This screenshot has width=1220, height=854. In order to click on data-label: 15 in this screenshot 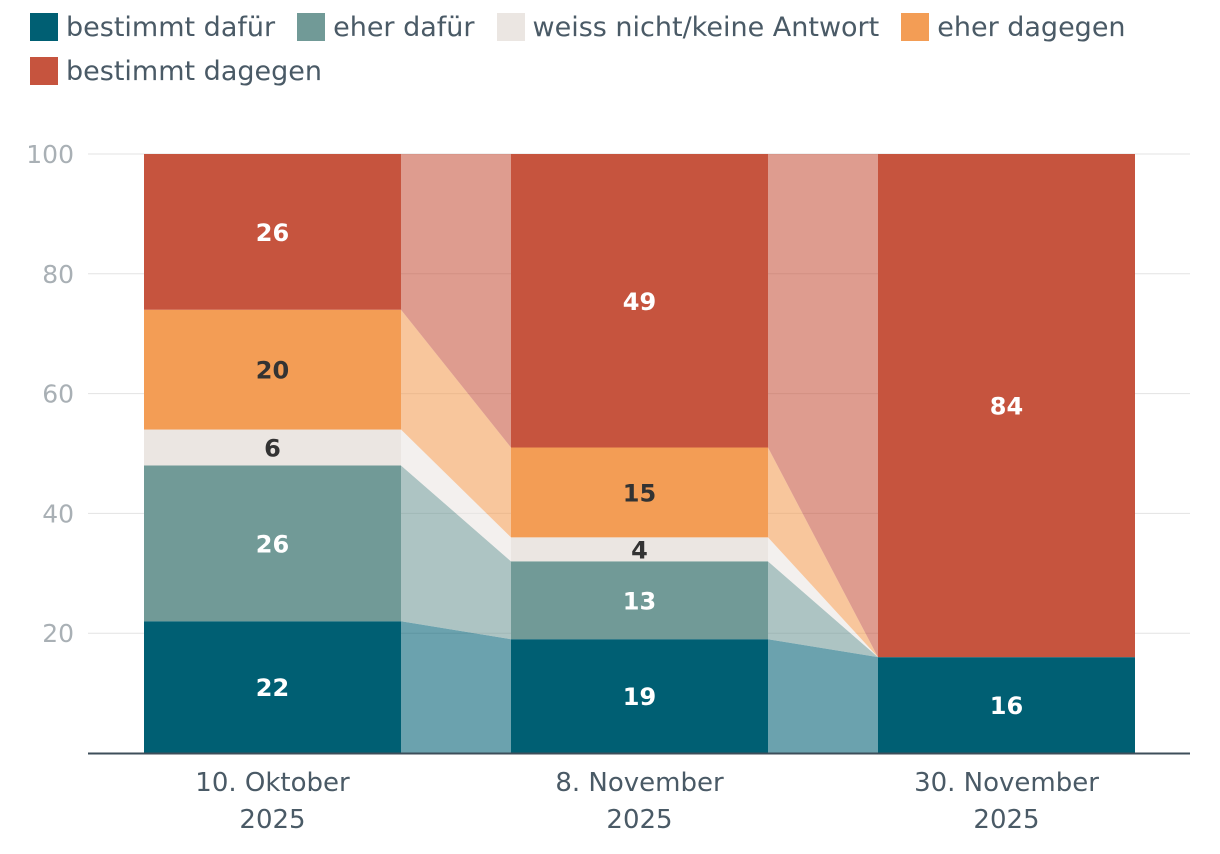, I will do `click(639, 493)`.